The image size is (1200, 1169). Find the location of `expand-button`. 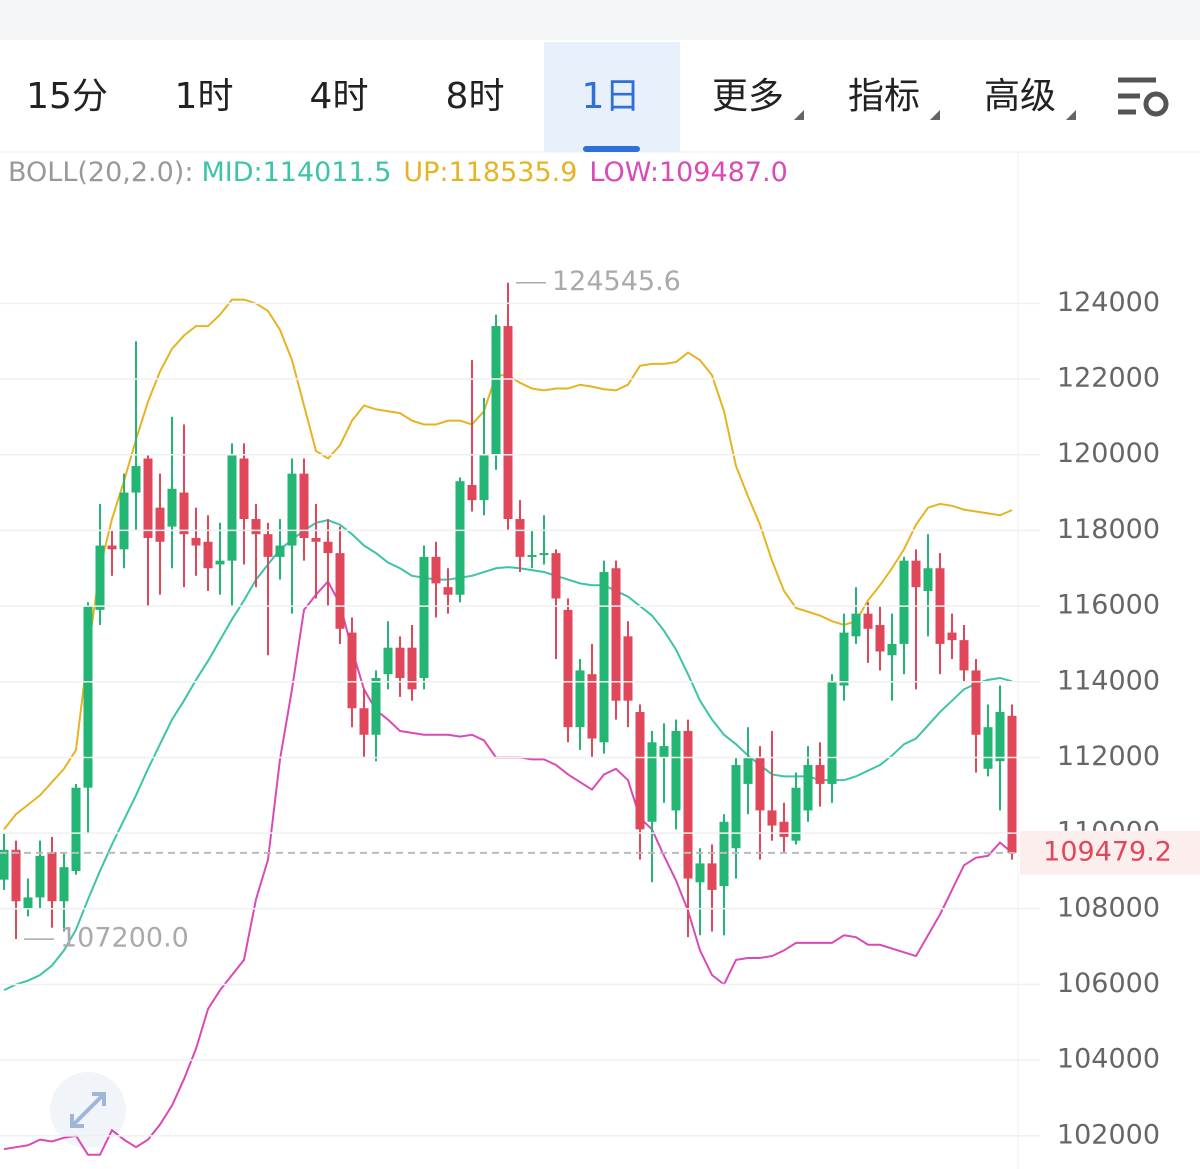

expand-button is located at coordinates (88, 1110).